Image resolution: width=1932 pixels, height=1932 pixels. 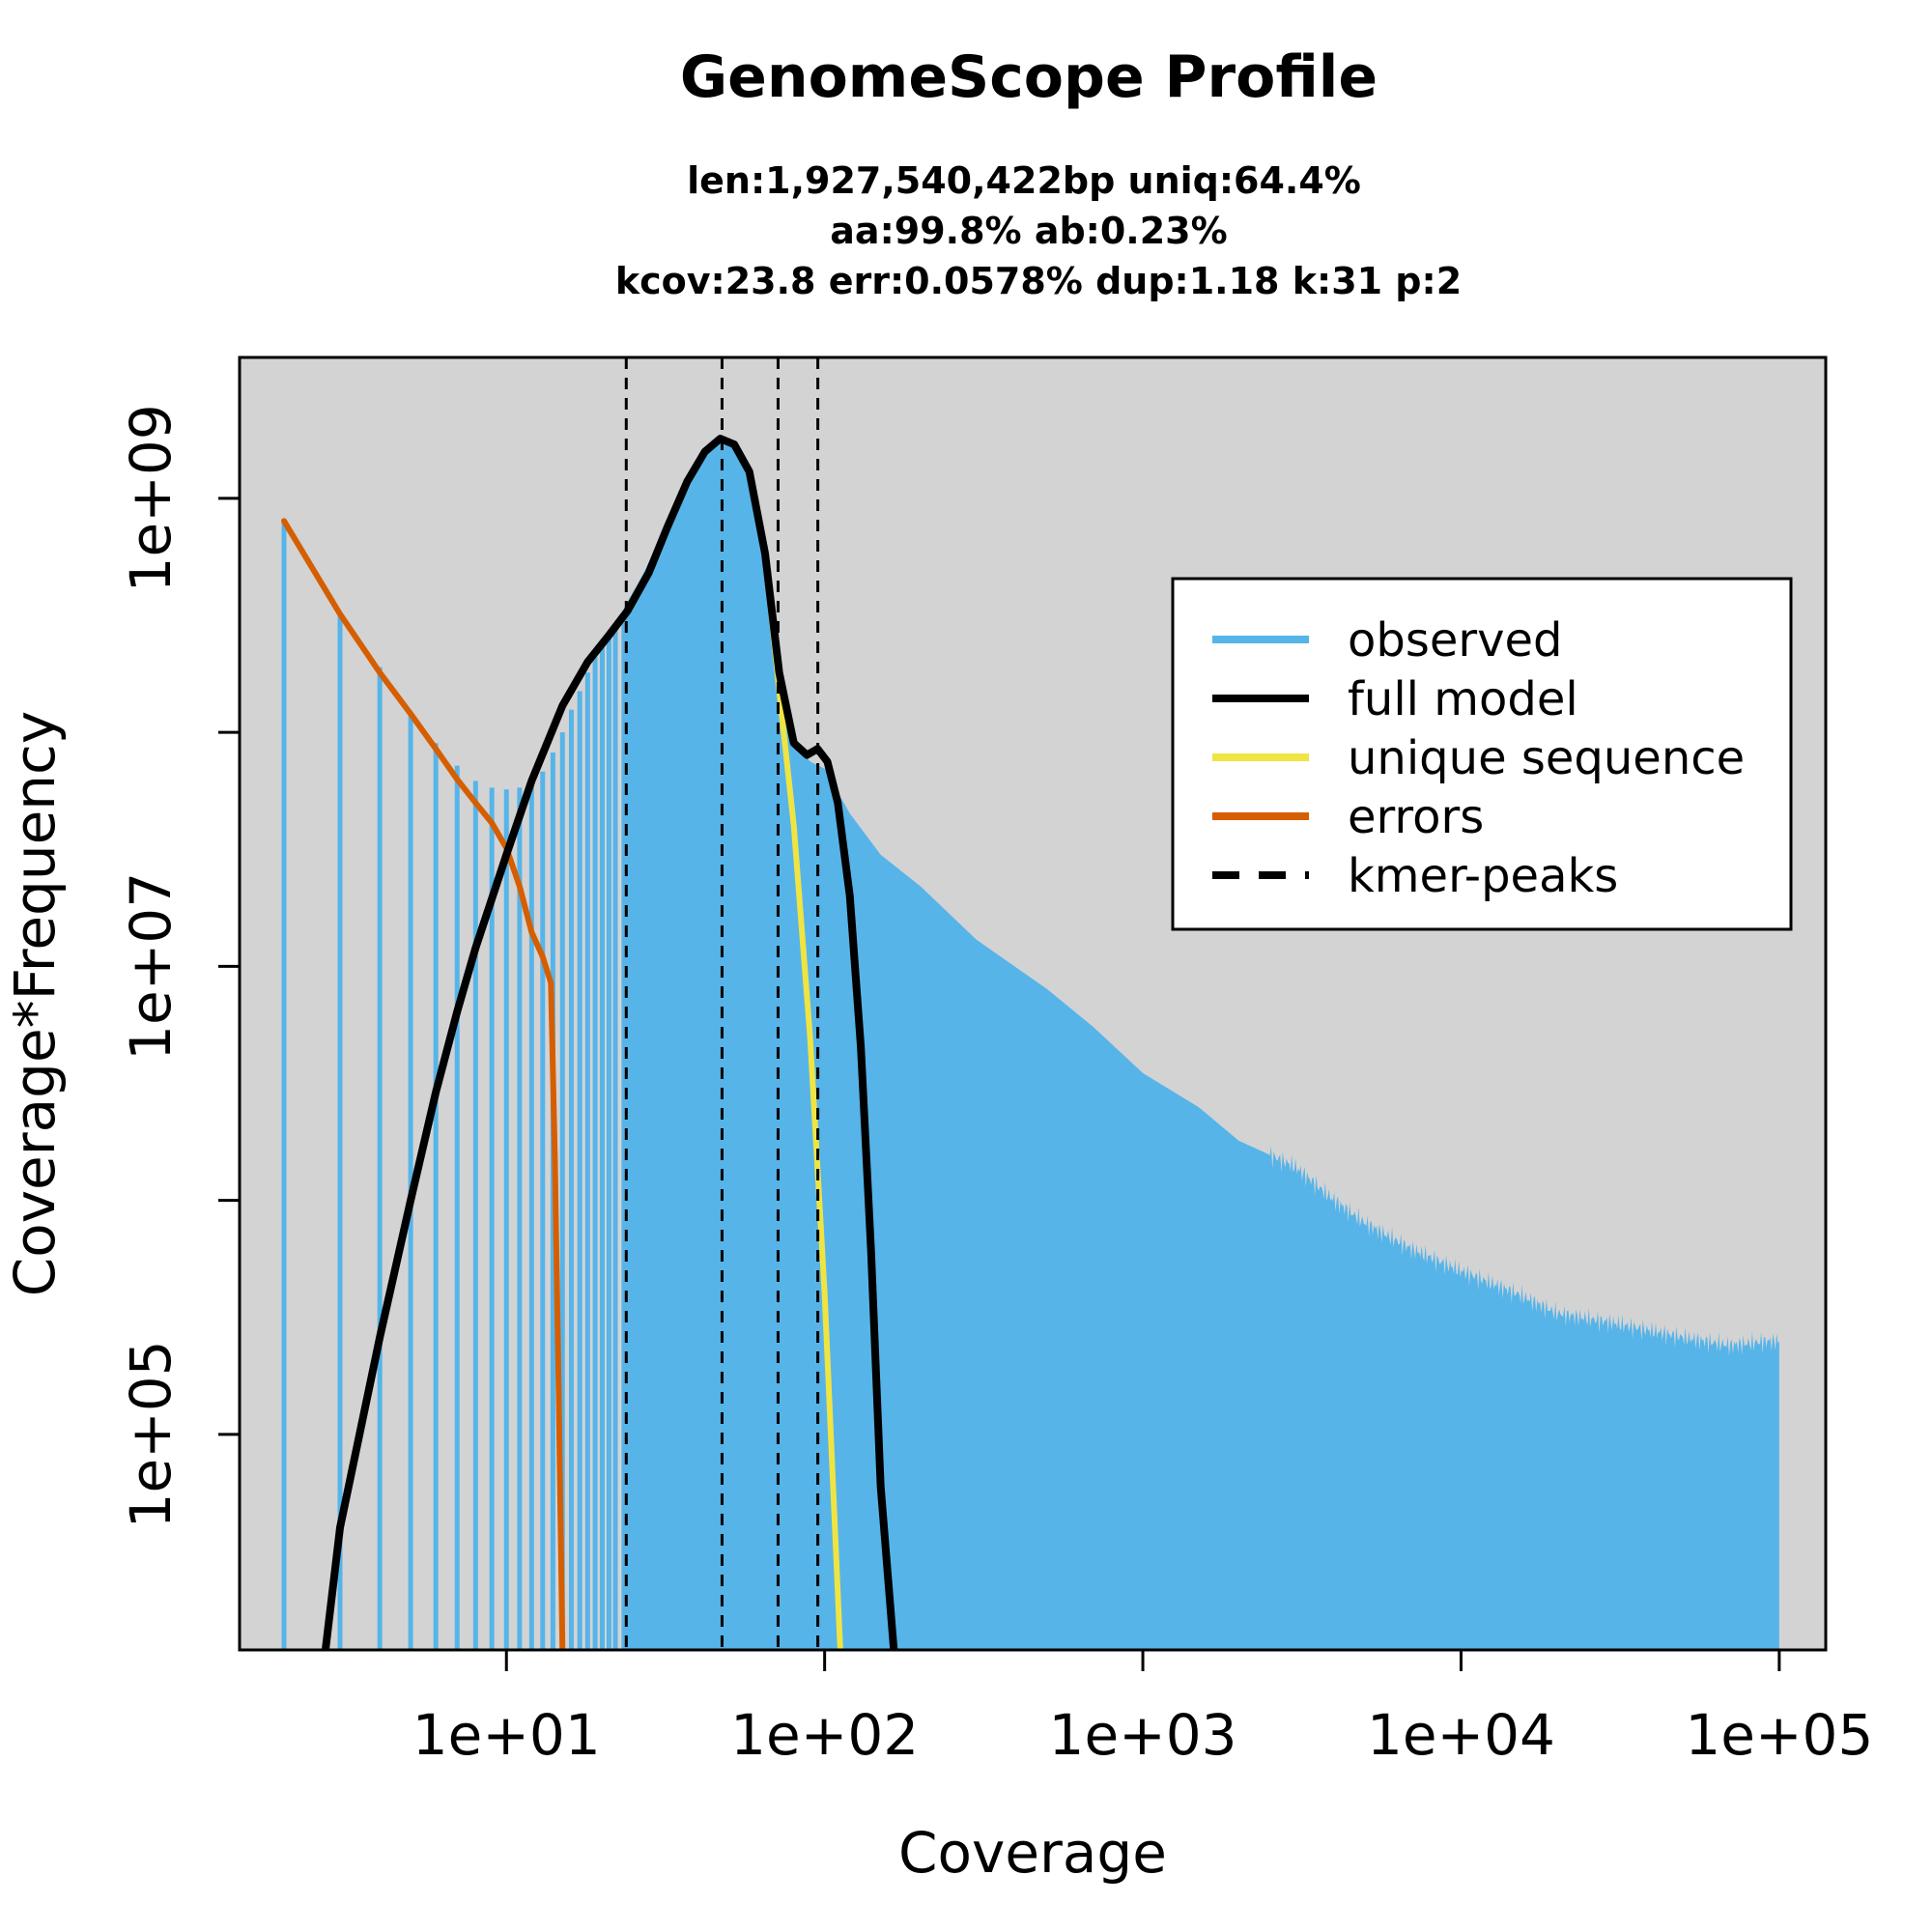 I want to click on x-tick-label-4: 1e+04, so click(x=1461, y=1735).